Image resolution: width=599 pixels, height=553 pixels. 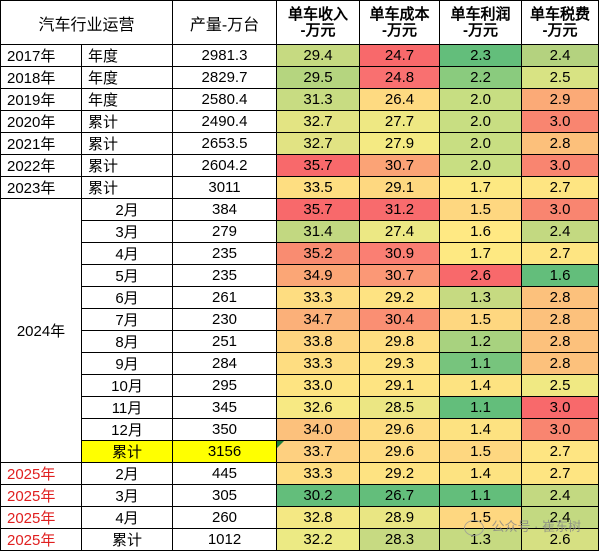 What do you see at coordinates (224, 473) in the screenshot?
I see `output-cell: 445` at bounding box center [224, 473].